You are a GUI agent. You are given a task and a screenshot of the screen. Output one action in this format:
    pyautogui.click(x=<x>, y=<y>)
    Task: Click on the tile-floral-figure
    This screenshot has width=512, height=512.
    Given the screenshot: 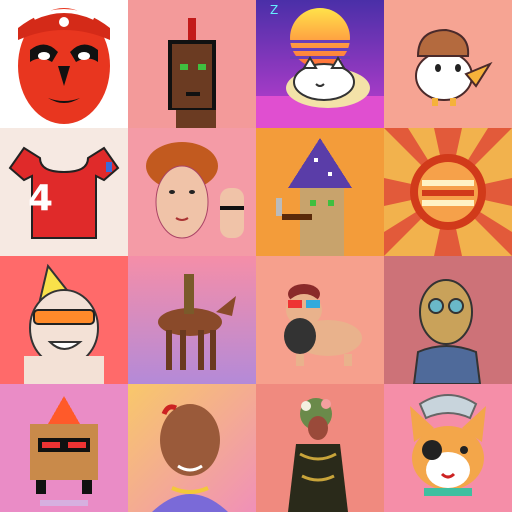 What is the action you would take?
    pyautogui.click(x=320, y=448)
    